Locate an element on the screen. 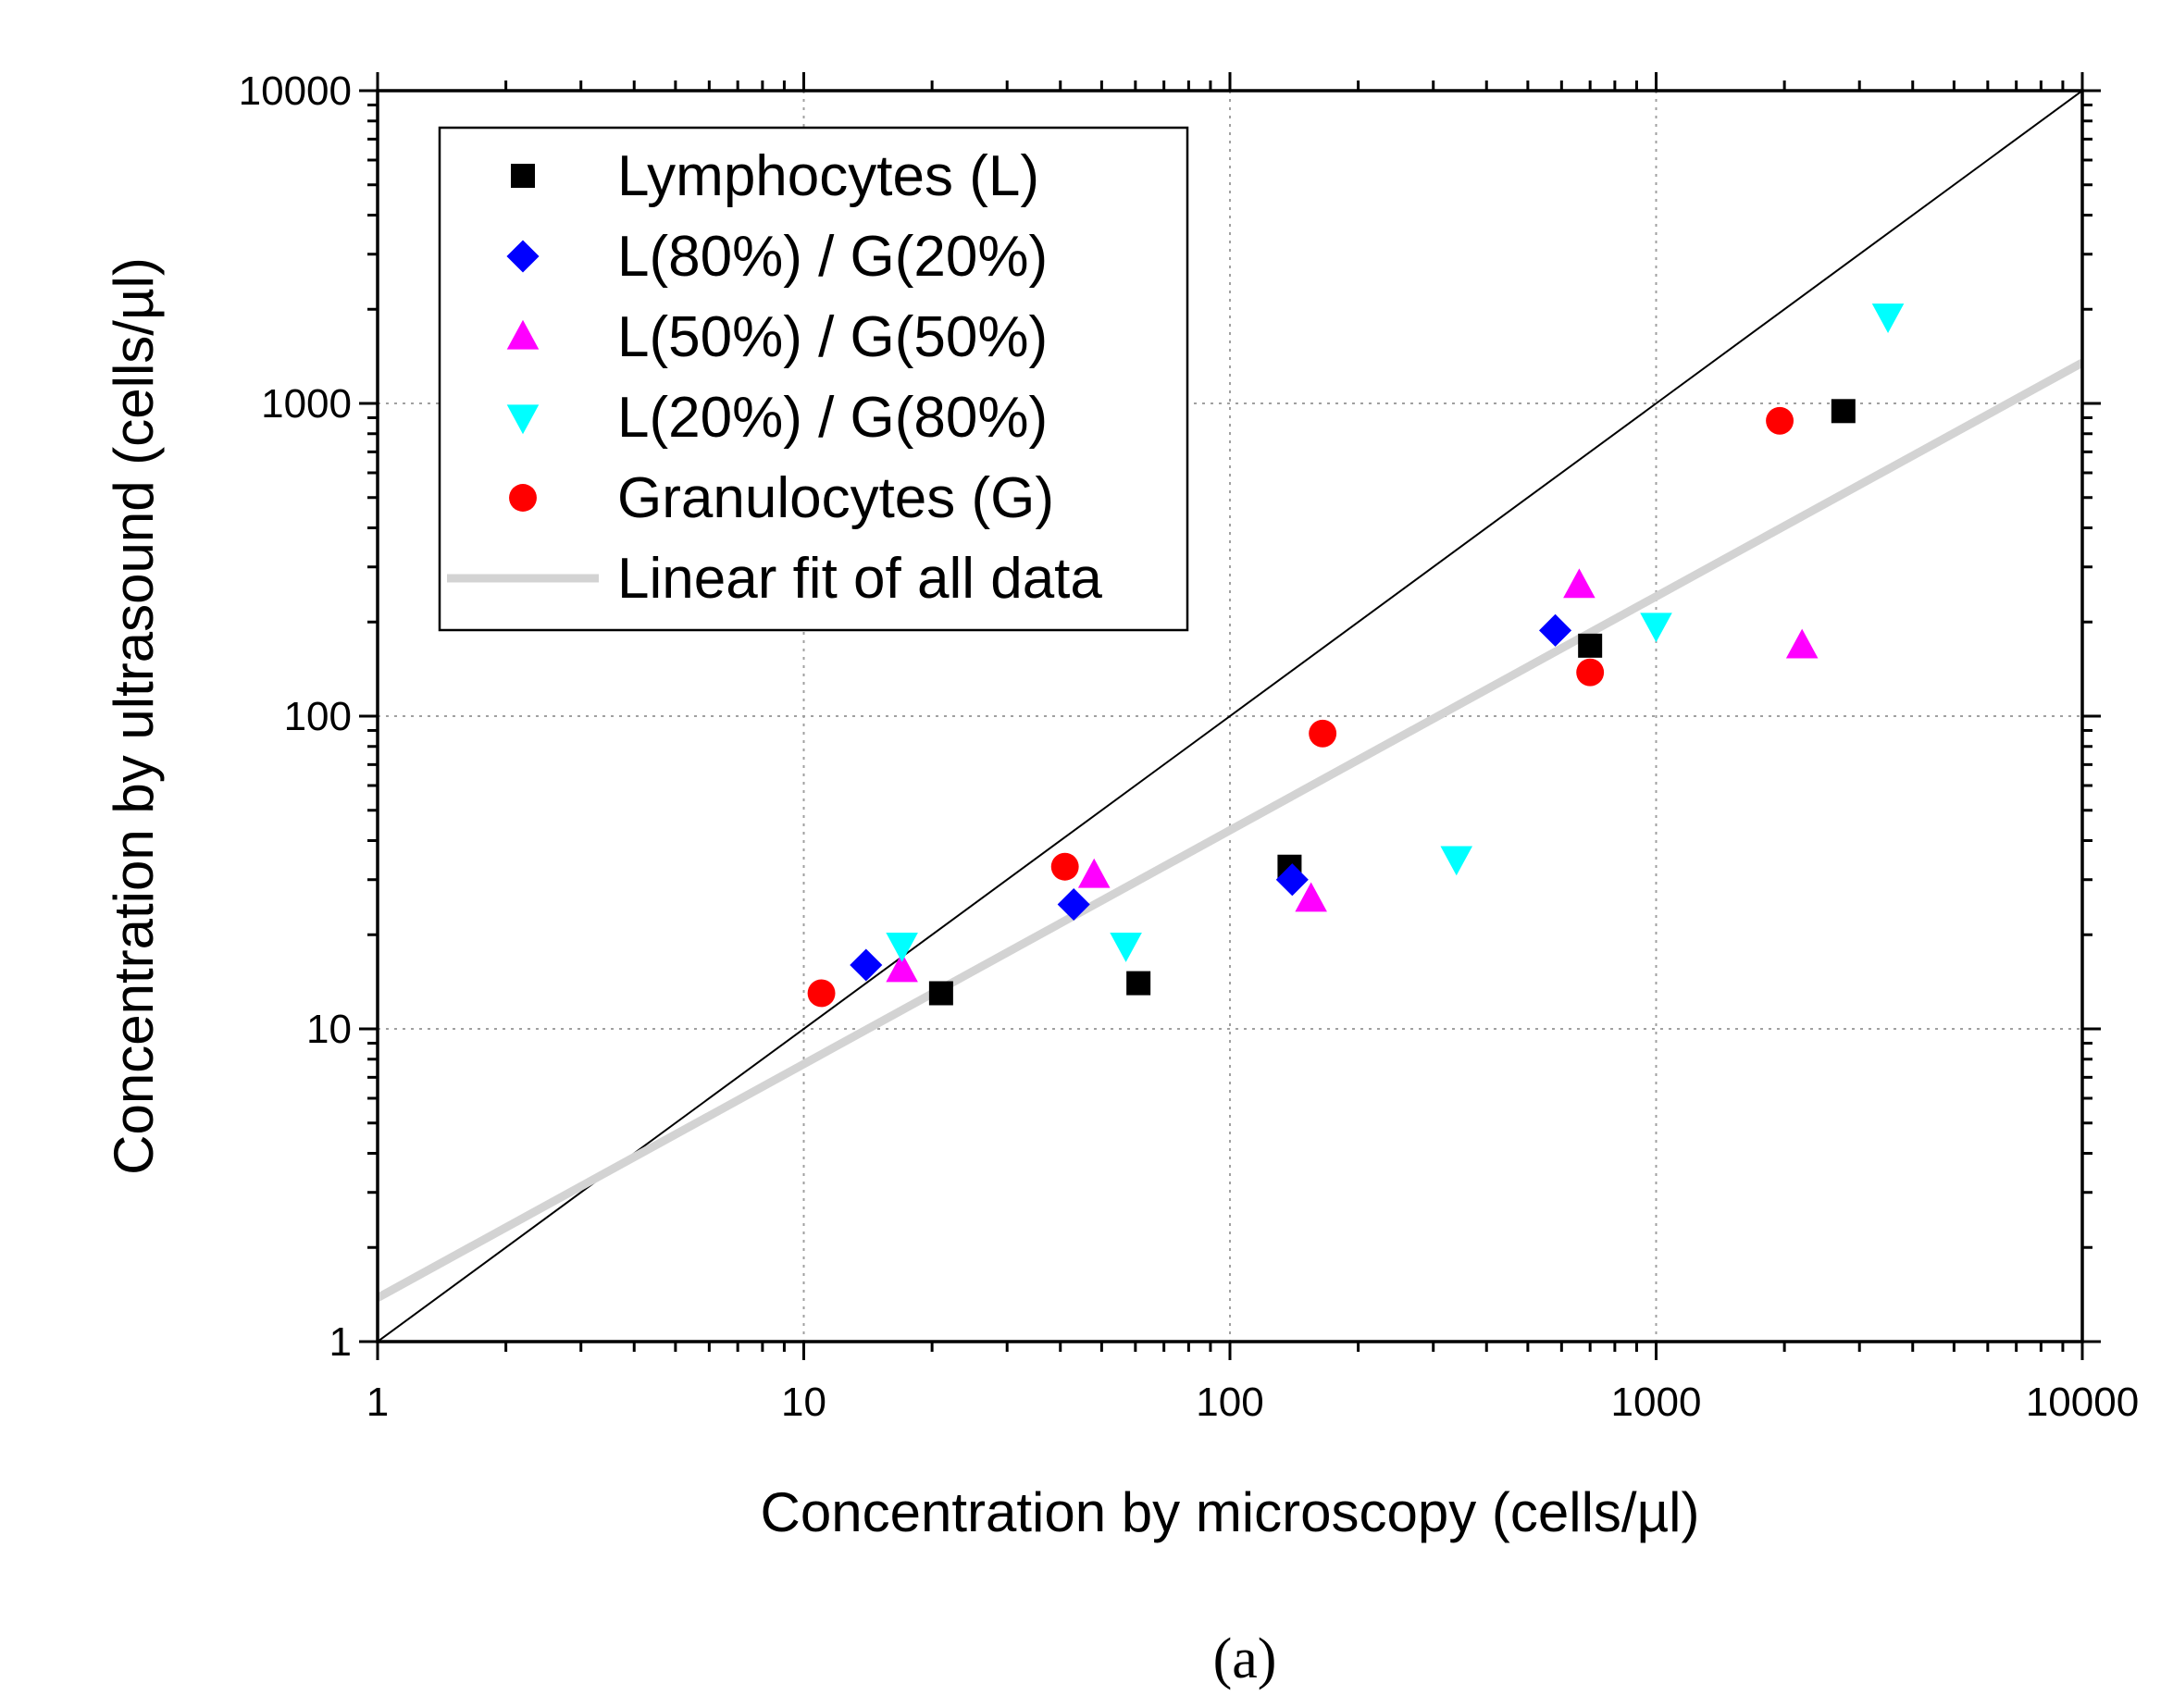 The width and height of the screenshot is (2173, 1708). figure-caption: (a) is located at coordinates (1245, 1659).